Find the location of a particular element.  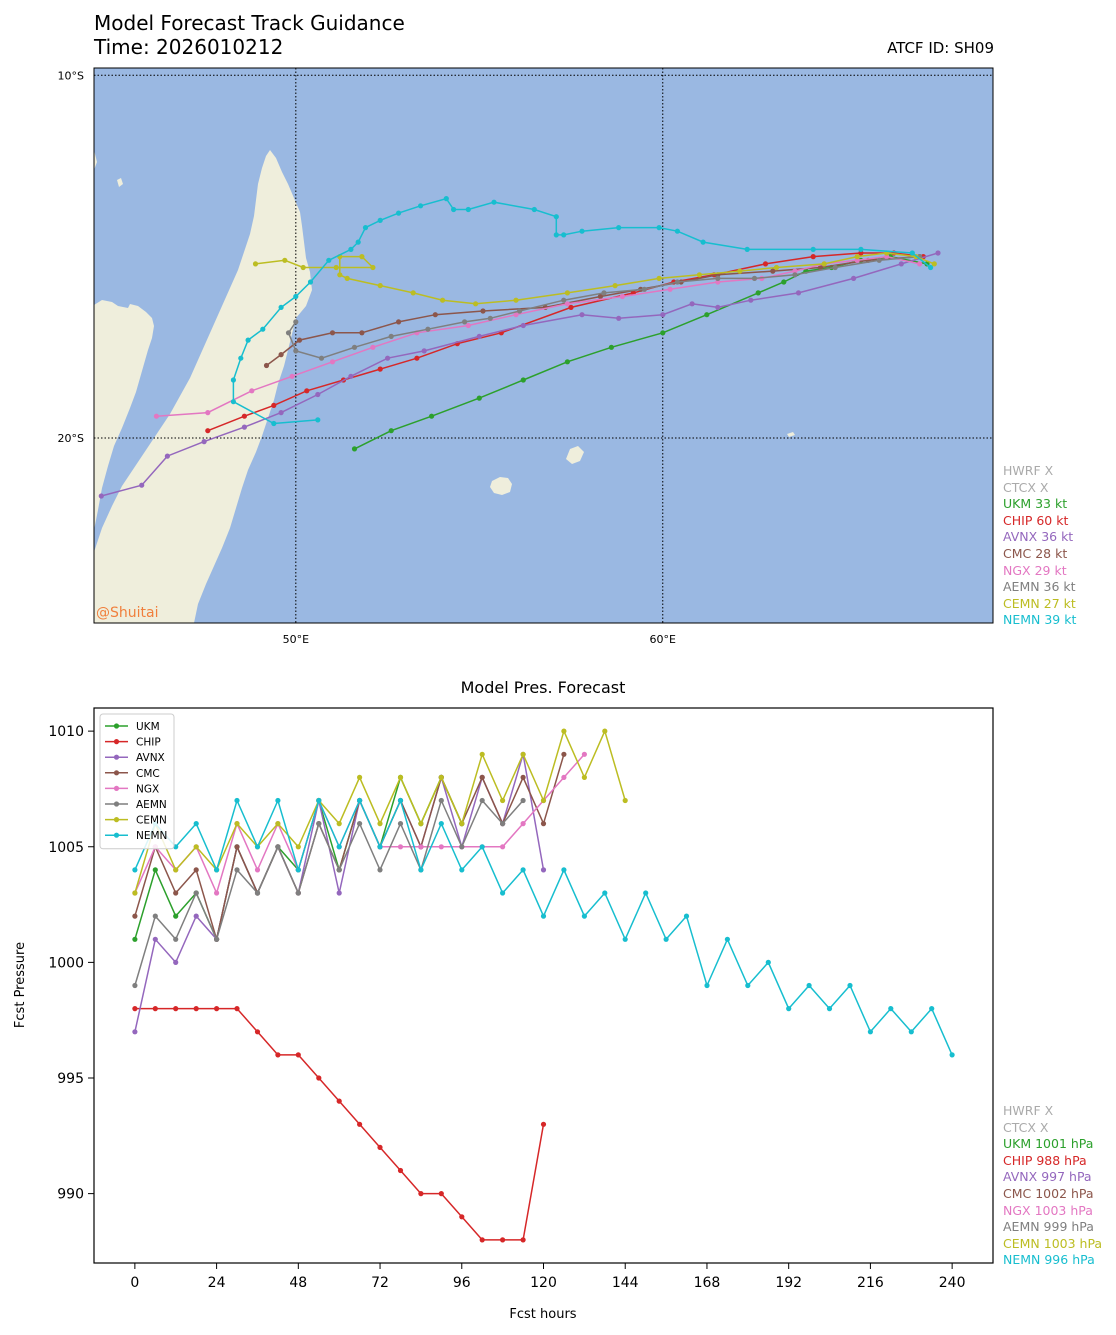

x-tick-label: 24 is located at coordinates (217, 1283).